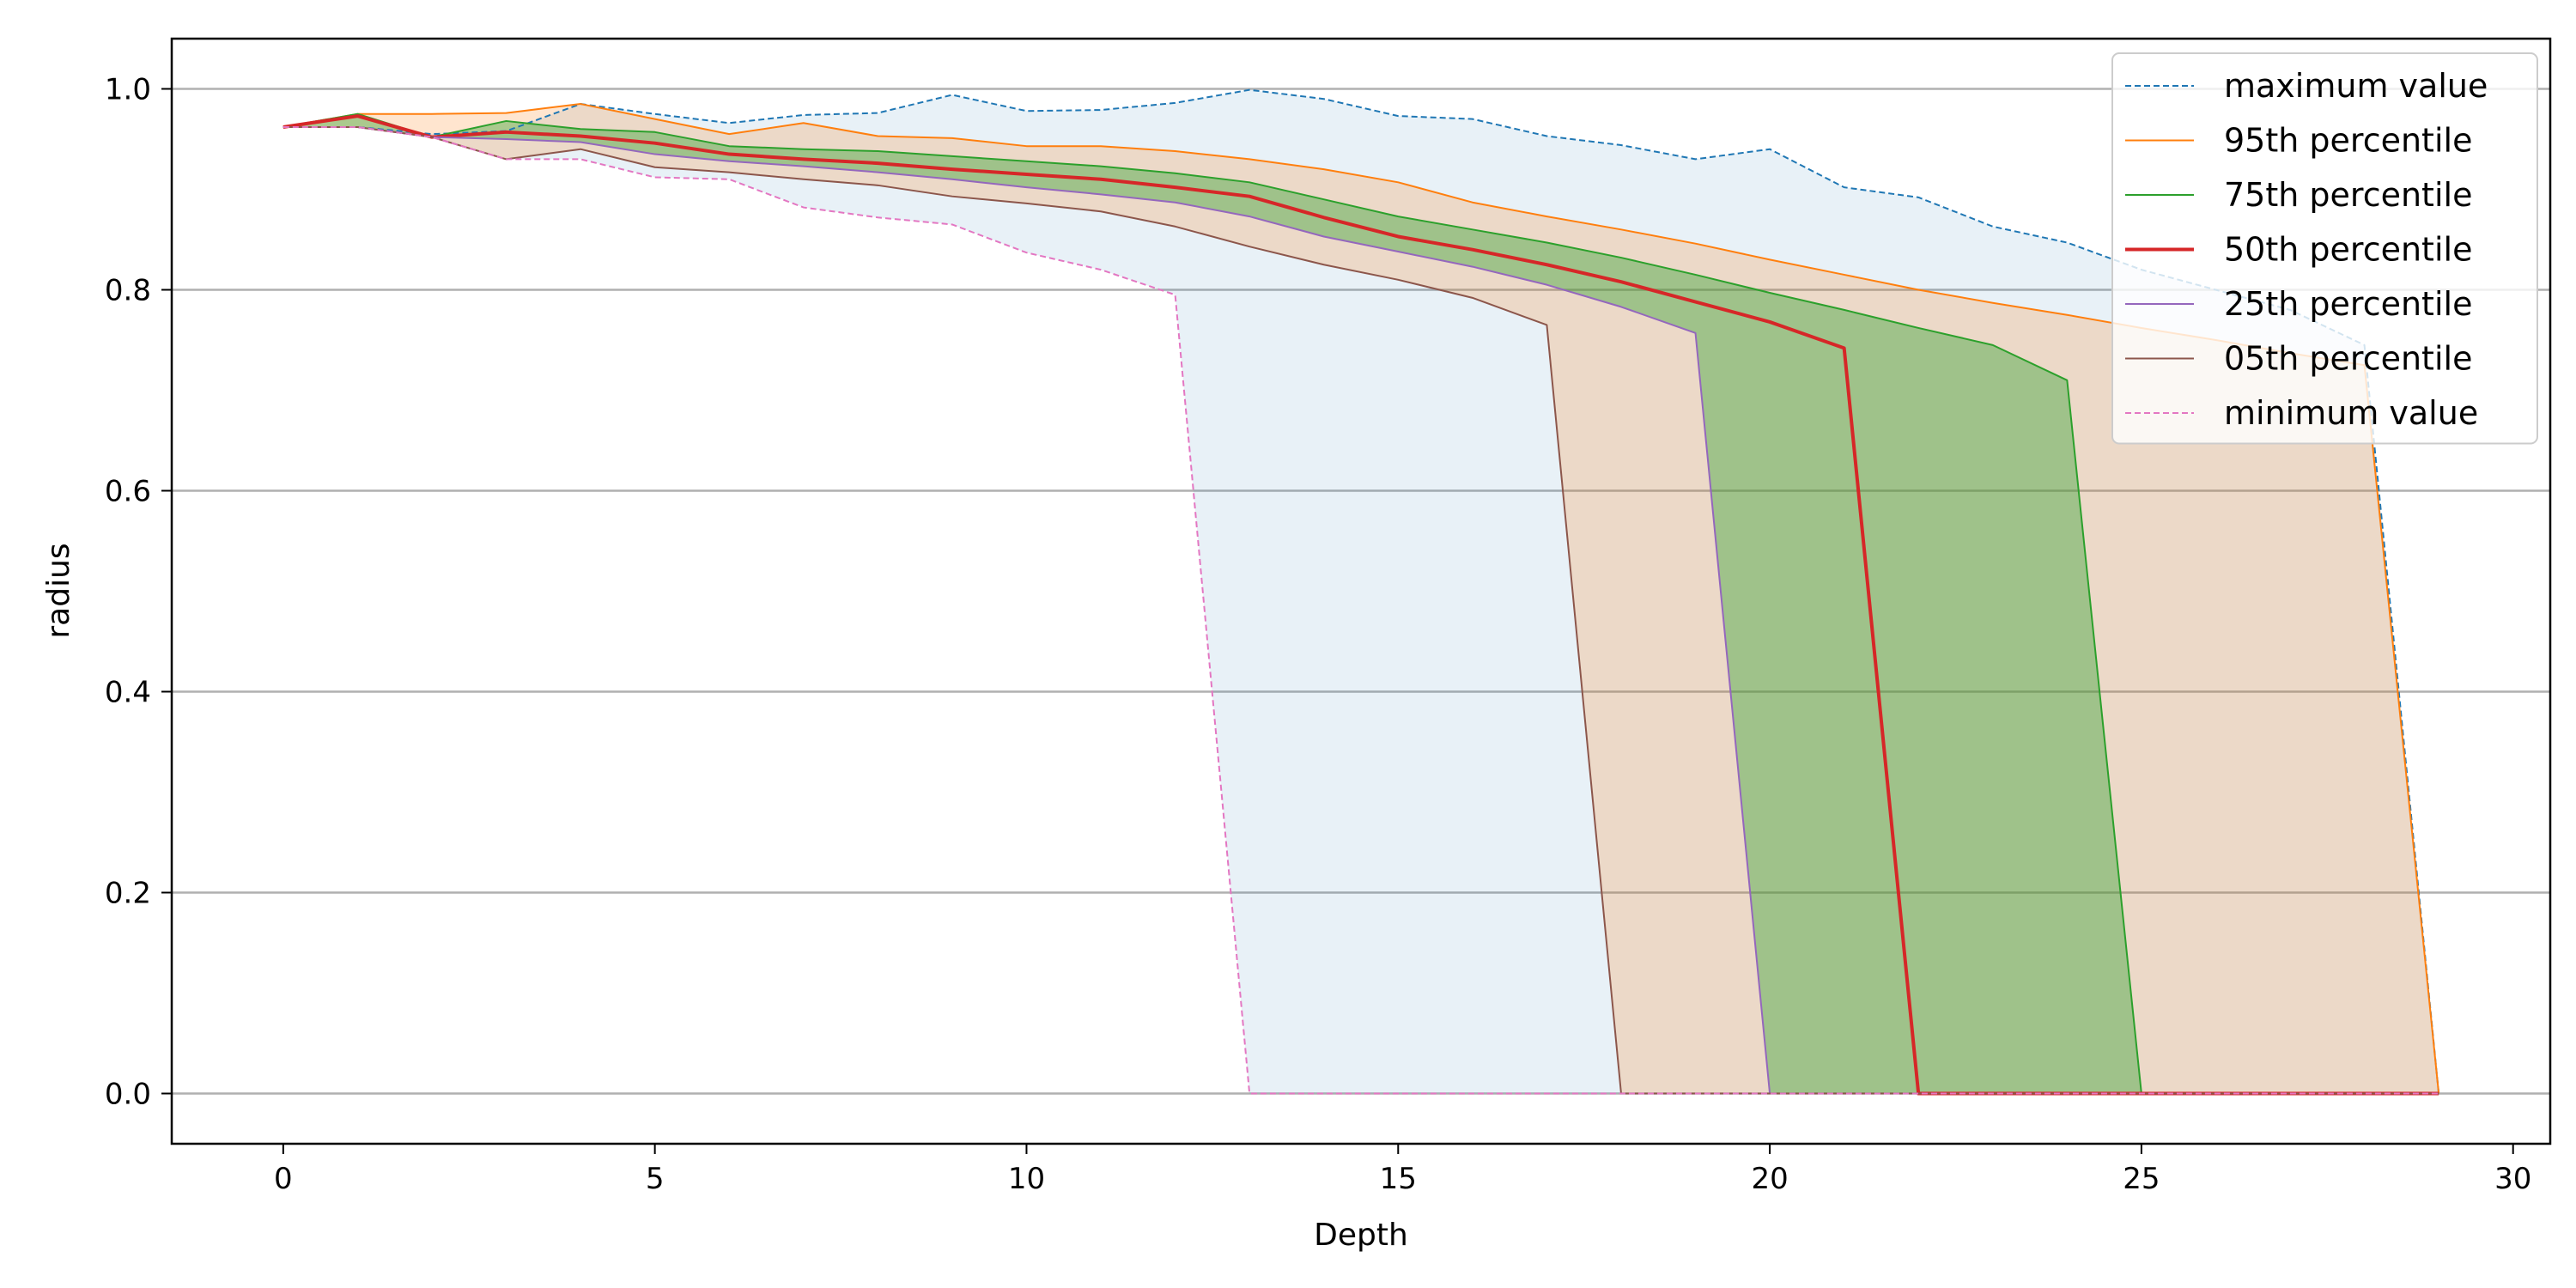  I want to click on legend-box, so click(2324, 249).